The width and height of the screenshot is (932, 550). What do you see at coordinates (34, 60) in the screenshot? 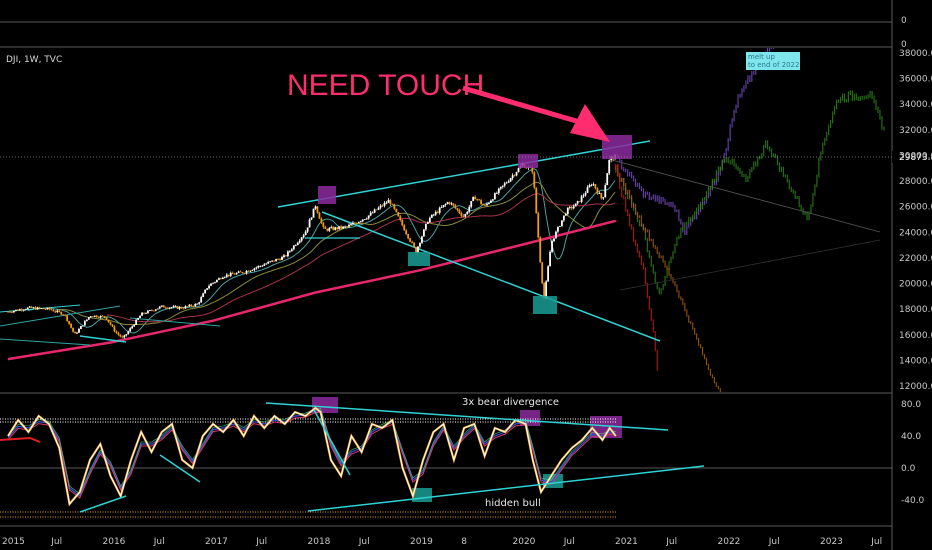
I see `symbol-label: DJI, 1W, TVC` at bounding box center [34, 60].